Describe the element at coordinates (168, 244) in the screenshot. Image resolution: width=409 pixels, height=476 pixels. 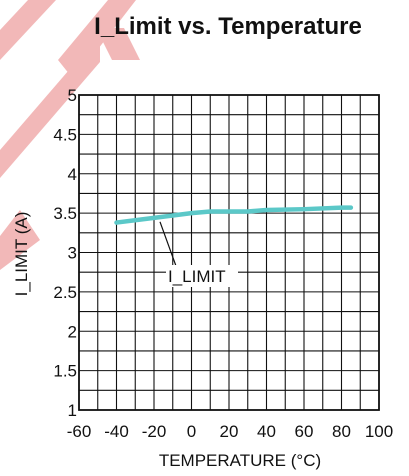
I see `annotation-leader-line` at that location.